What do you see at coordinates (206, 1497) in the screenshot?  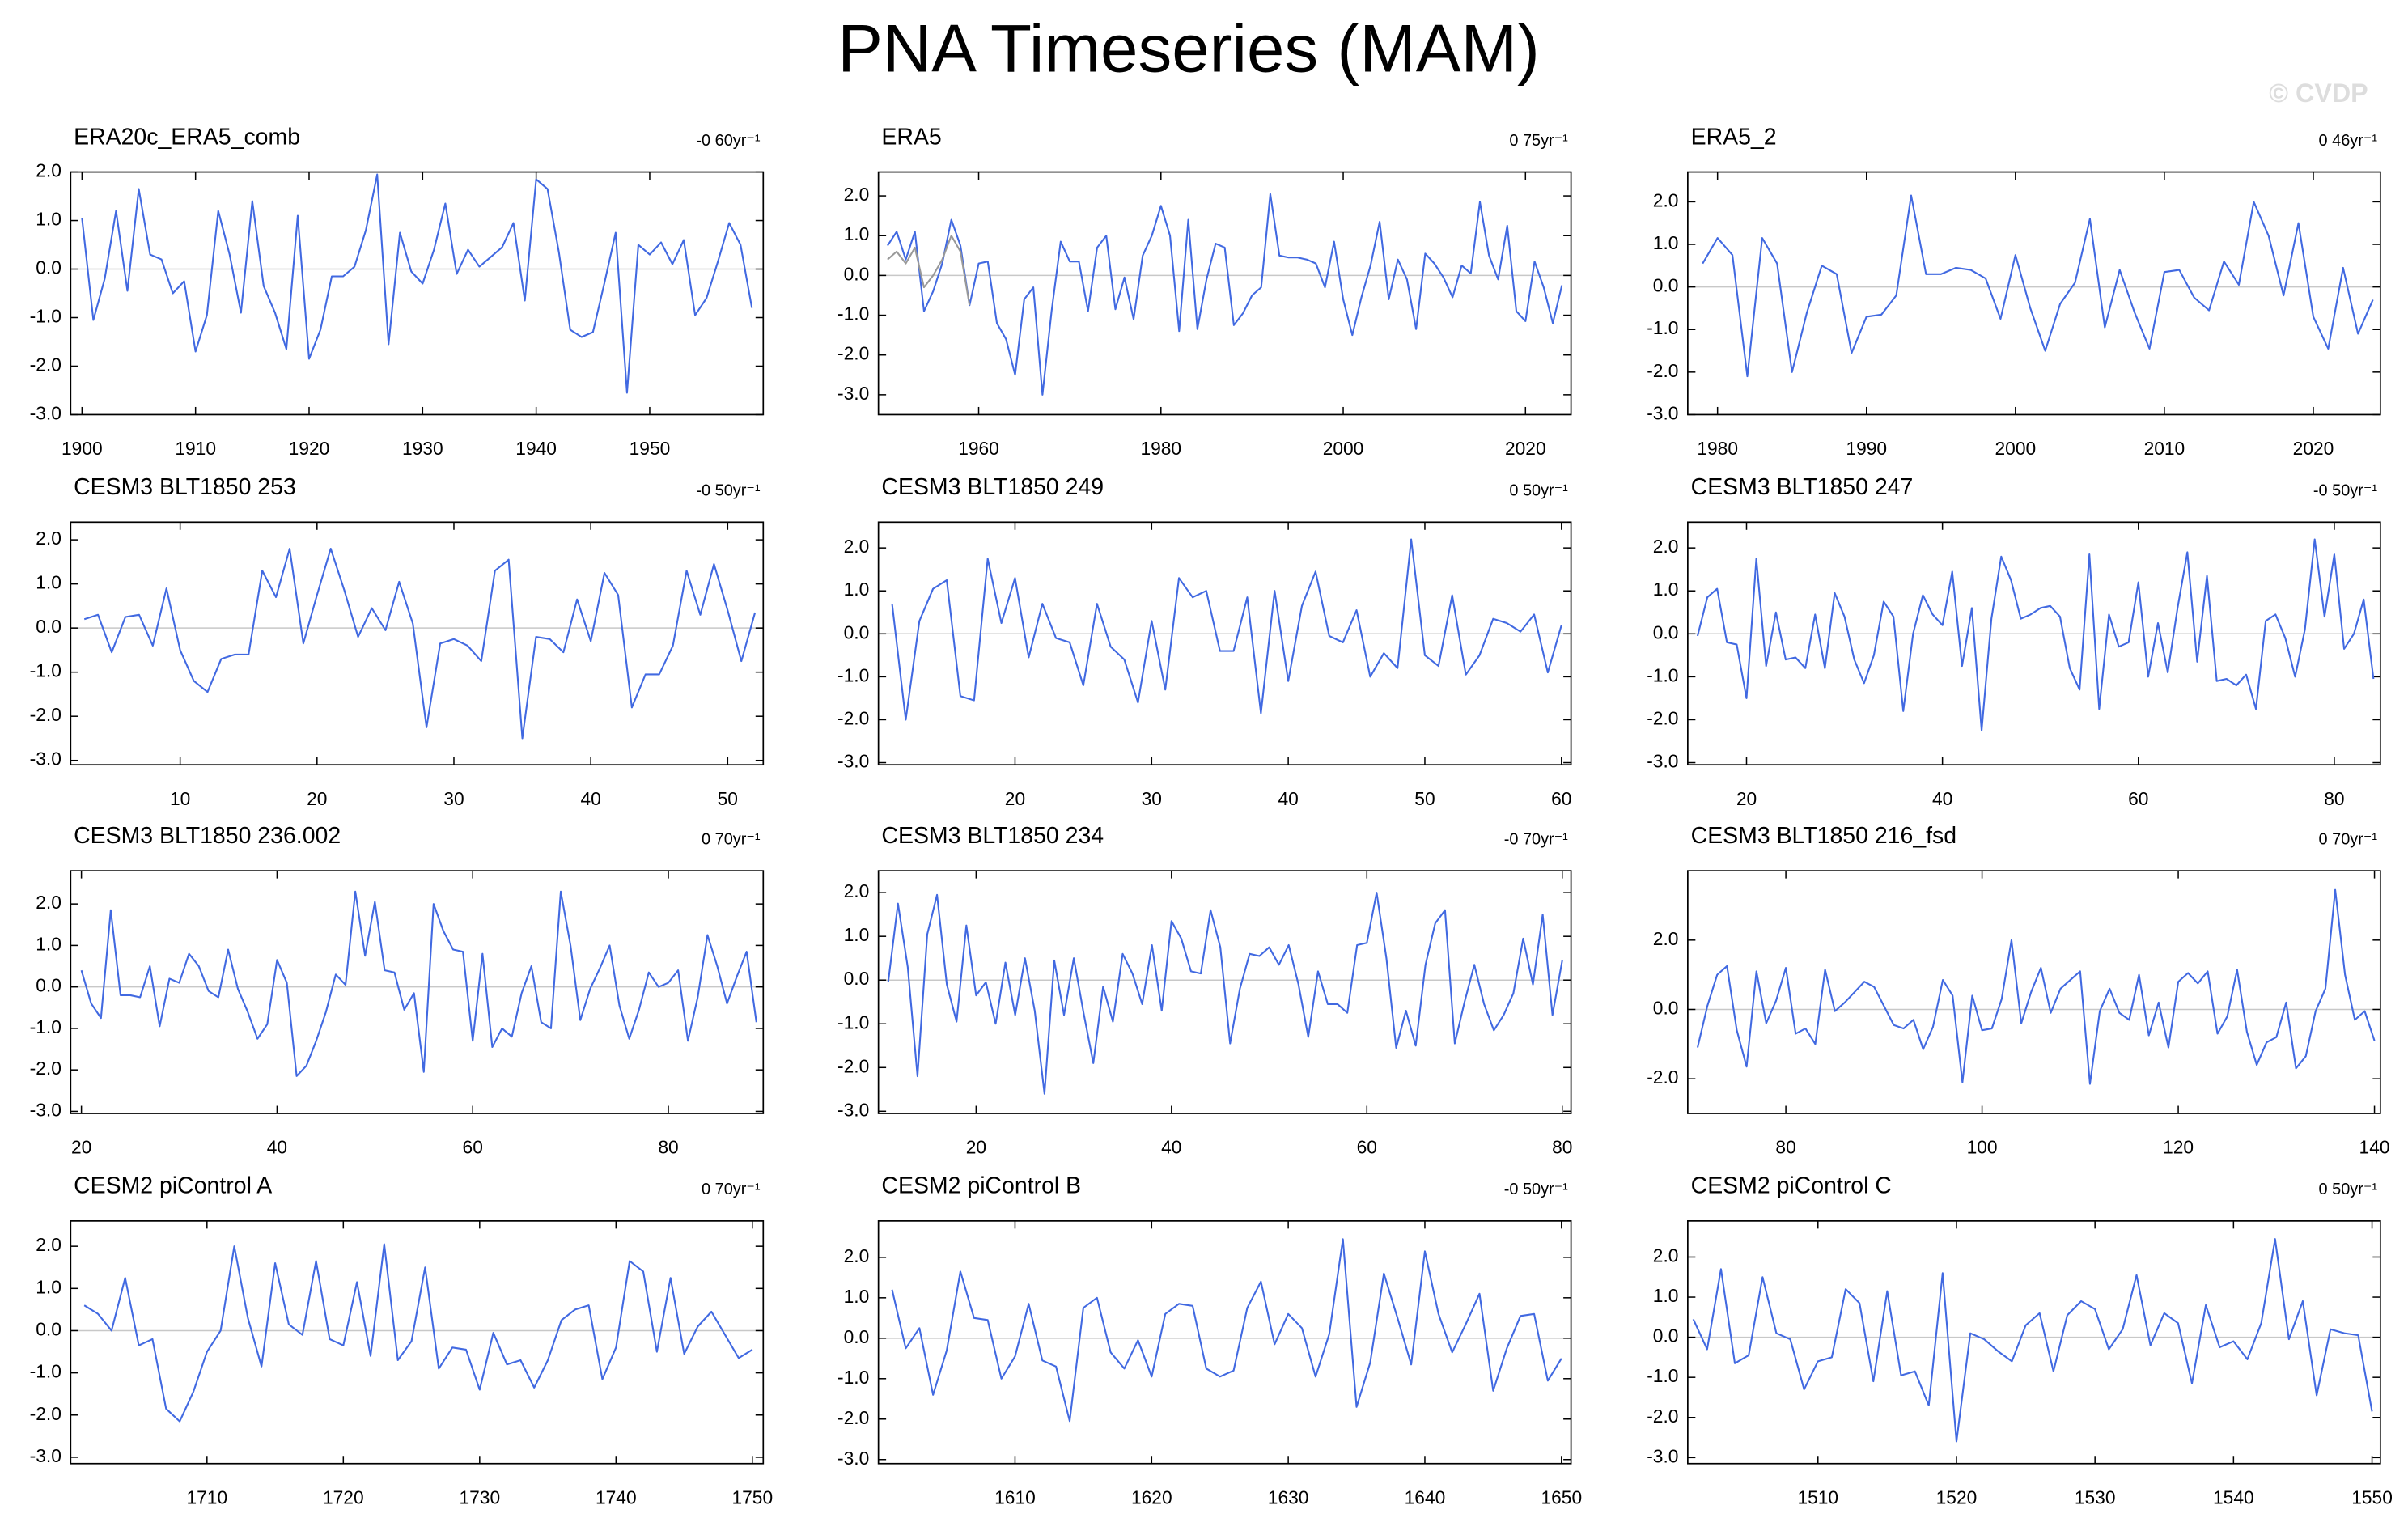 I see `x-tick-label: 1710` at bounding box center [206, 1497].